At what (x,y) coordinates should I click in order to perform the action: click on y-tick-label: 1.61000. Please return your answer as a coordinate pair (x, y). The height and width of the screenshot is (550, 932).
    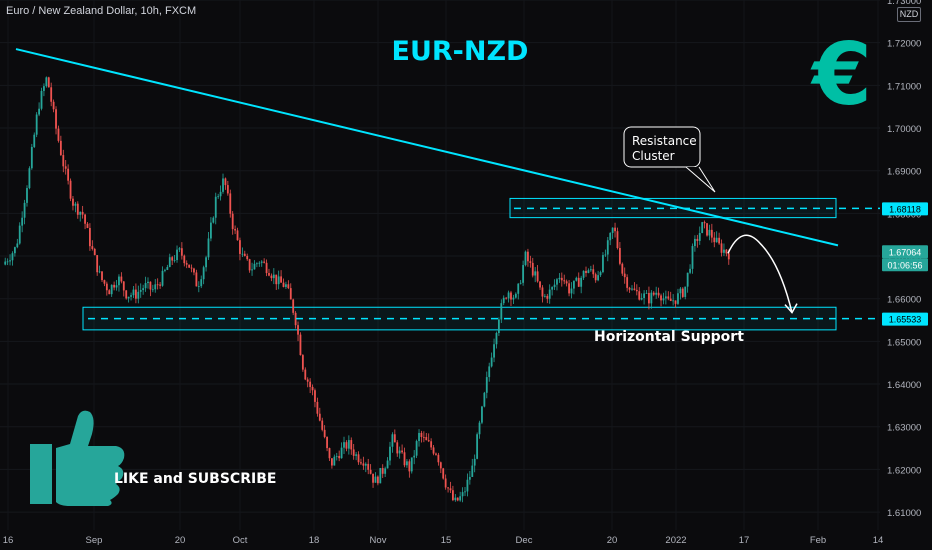
    Looking at the image, I should click on (904, 513).